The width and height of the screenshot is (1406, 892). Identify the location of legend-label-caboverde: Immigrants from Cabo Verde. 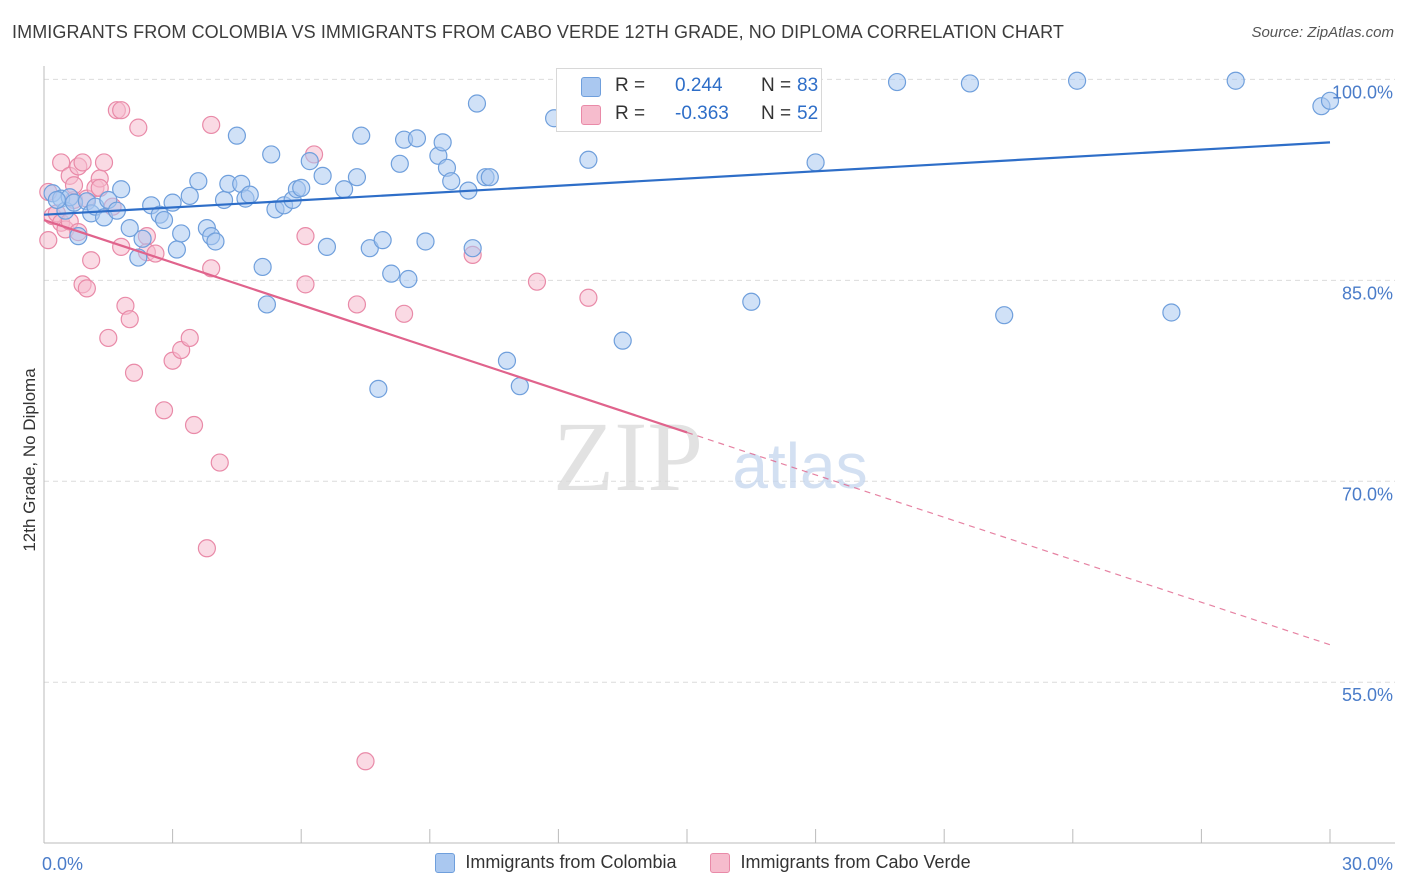
(855, 862).